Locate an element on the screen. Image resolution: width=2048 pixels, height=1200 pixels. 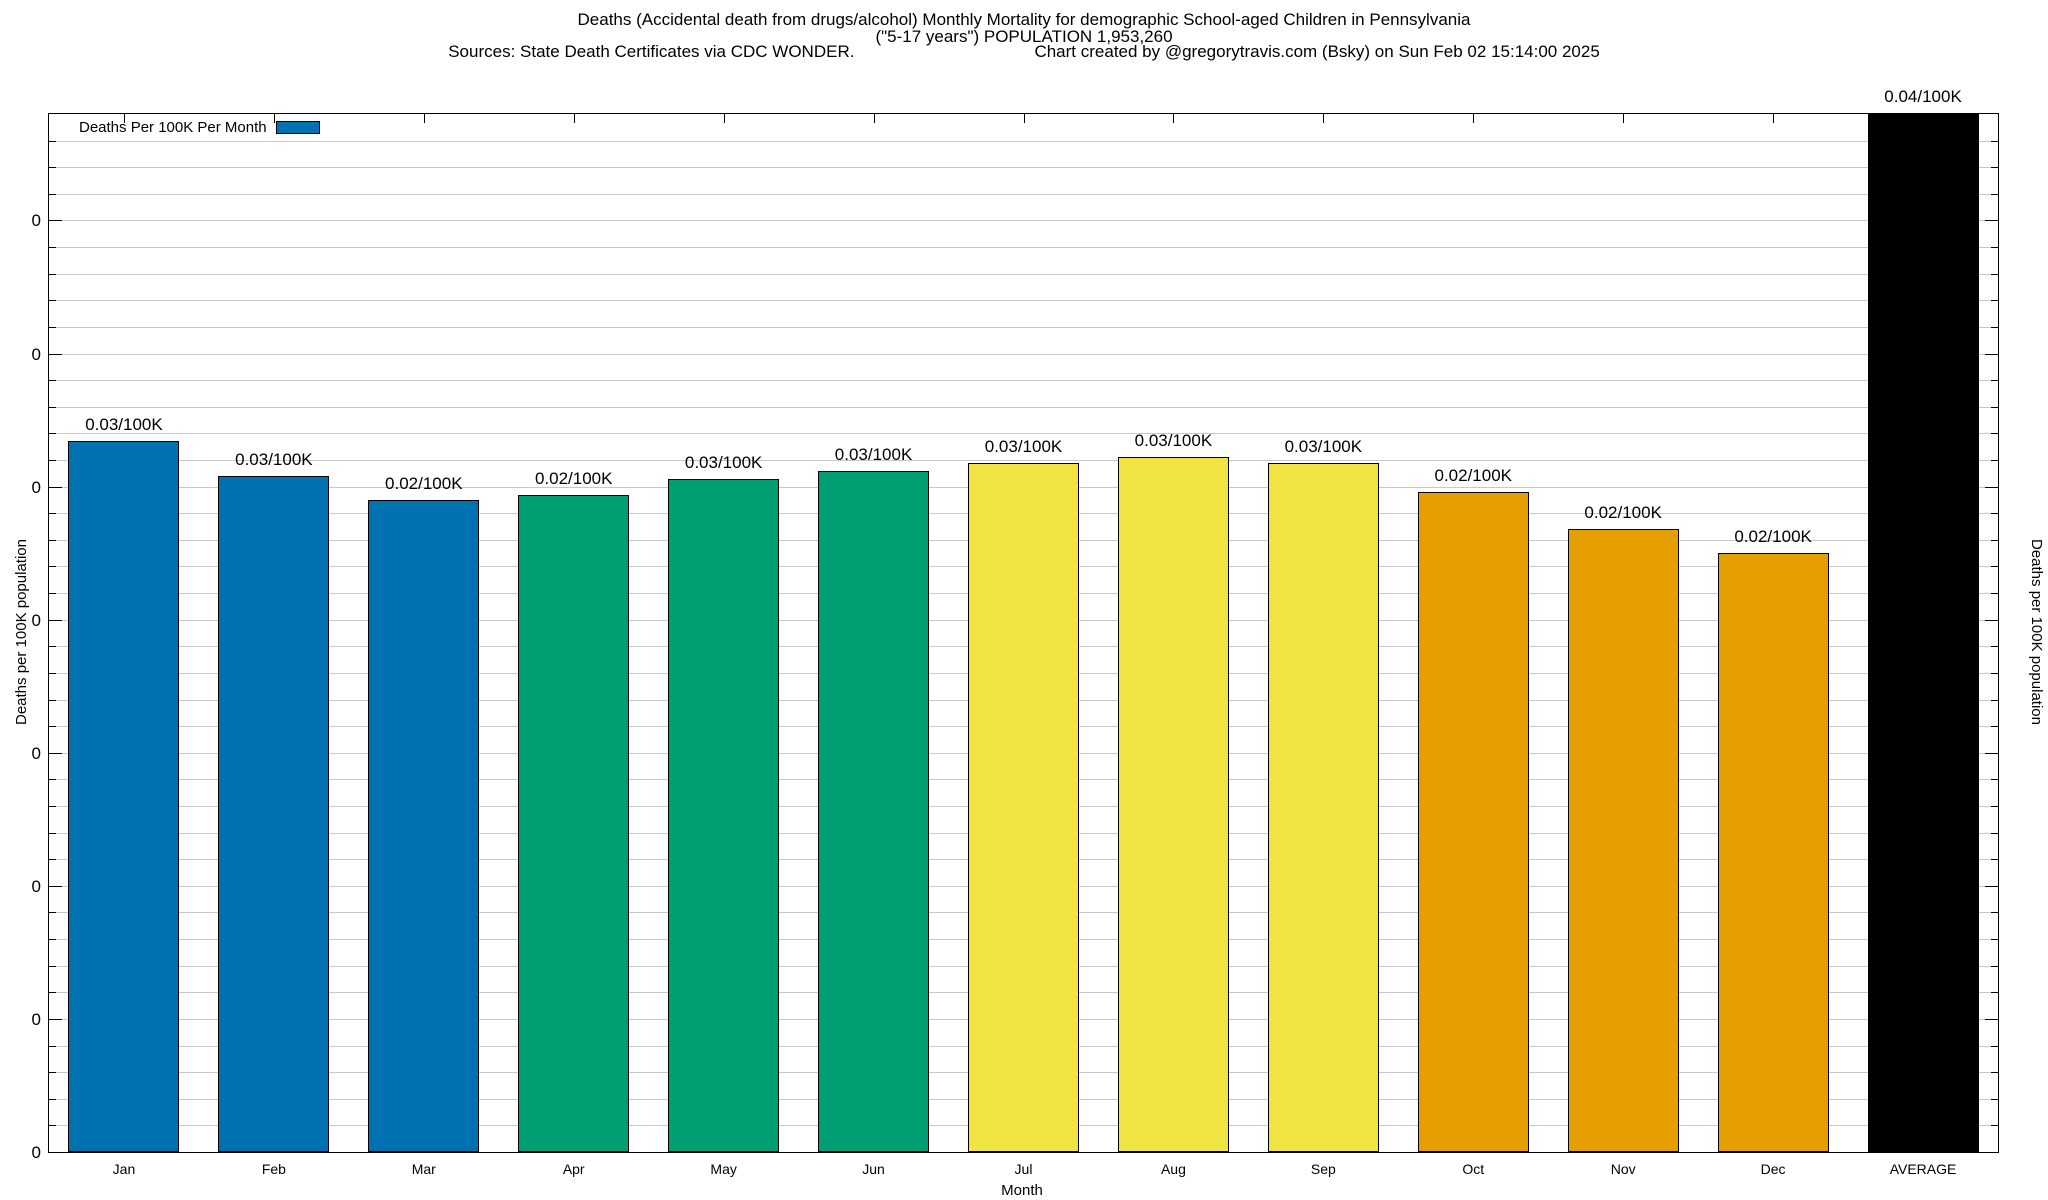
chart-title-line2: ("5-17 years") POPULATION 1,953,260 is located at coordinates (1024, 36).